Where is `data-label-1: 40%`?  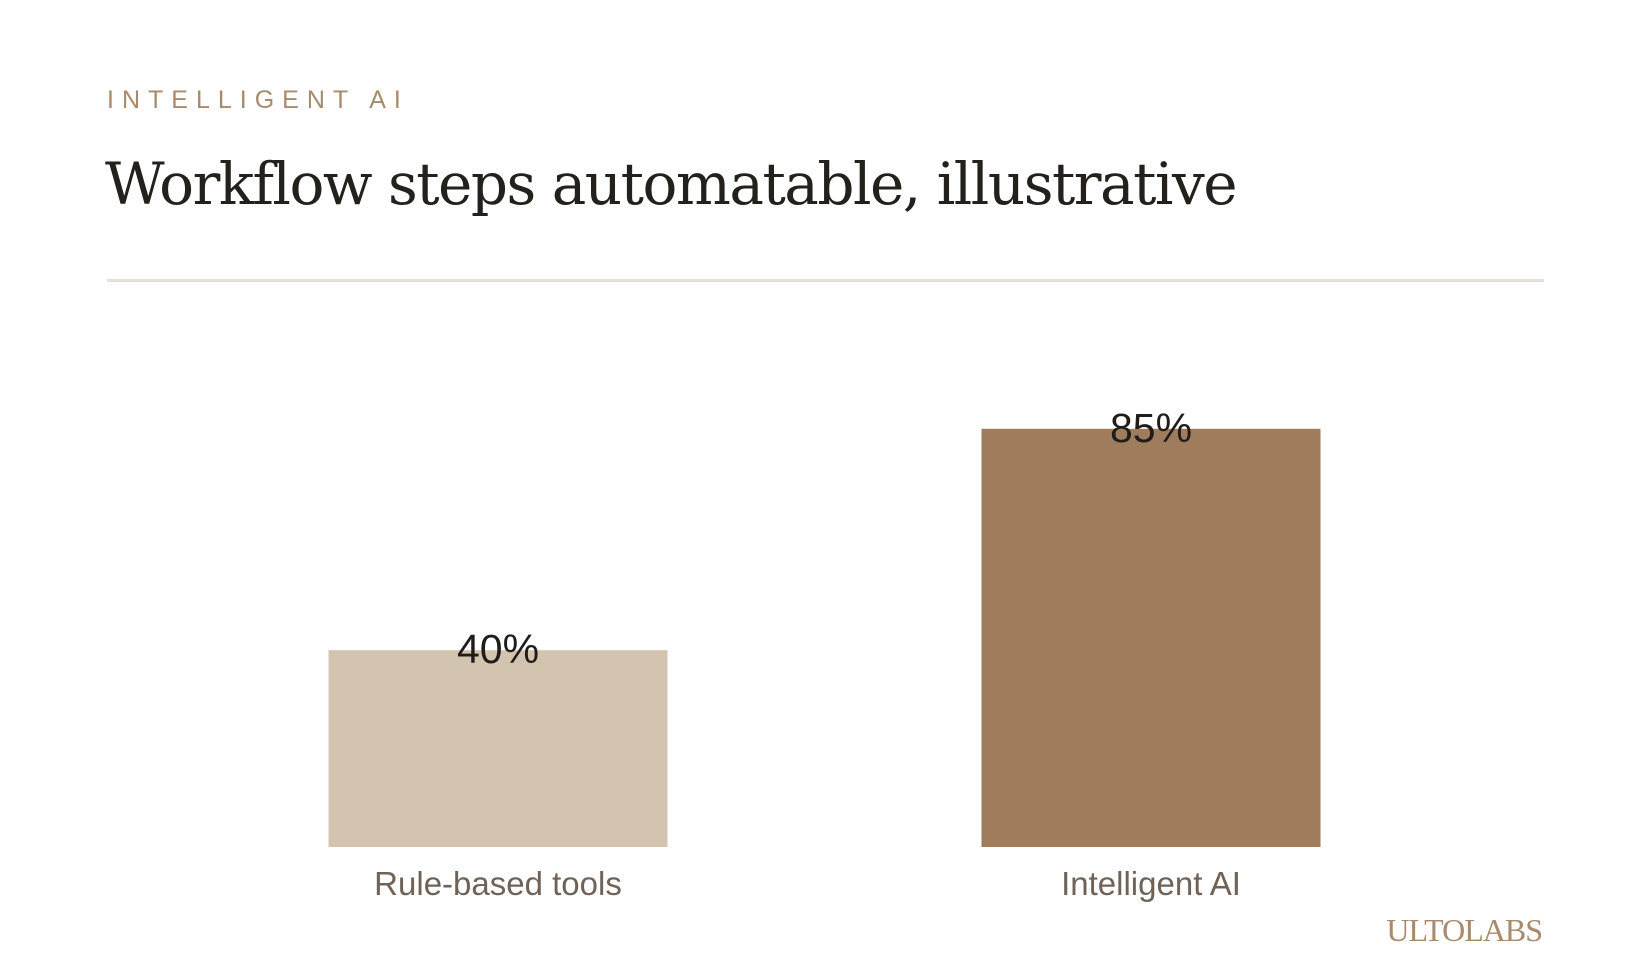 data-label-1: 40% is located at coordinates (498, 649).